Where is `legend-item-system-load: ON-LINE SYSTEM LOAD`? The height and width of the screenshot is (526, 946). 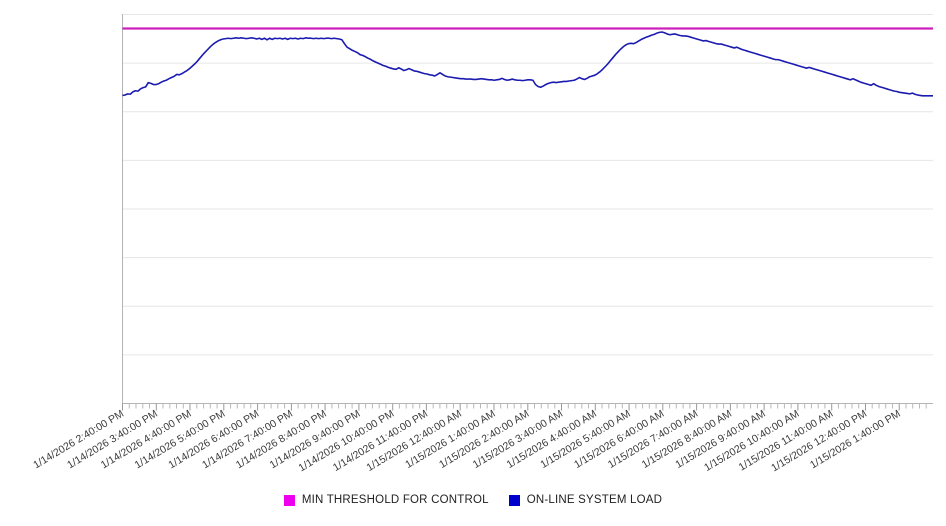 legend-item-system-load: ON-LINE SYSTEM LOAD is located at coordinates (585, 500).